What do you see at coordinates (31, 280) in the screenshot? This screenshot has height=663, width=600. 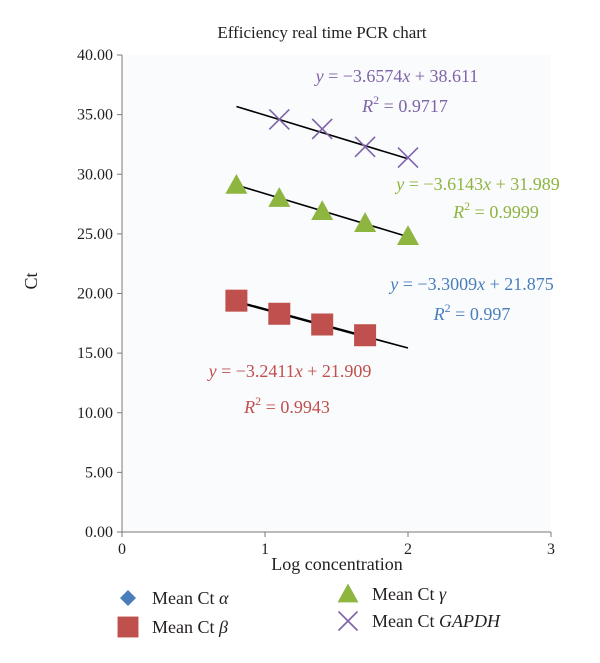 I see `y-axis-label: Ct` at bounding box center [31, 280].